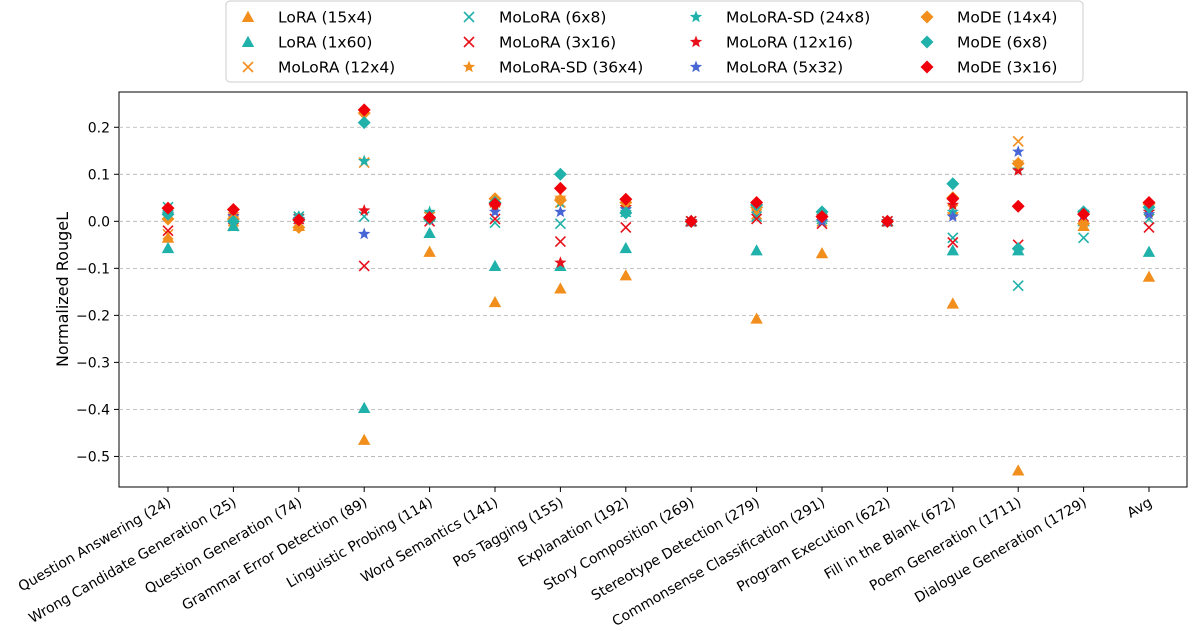 This screenshot has width=1198, height=631. Describe the element at coordinates (1007, 68) in the screenshot. I see `legend-label: MoDE (3x16)` at that location.